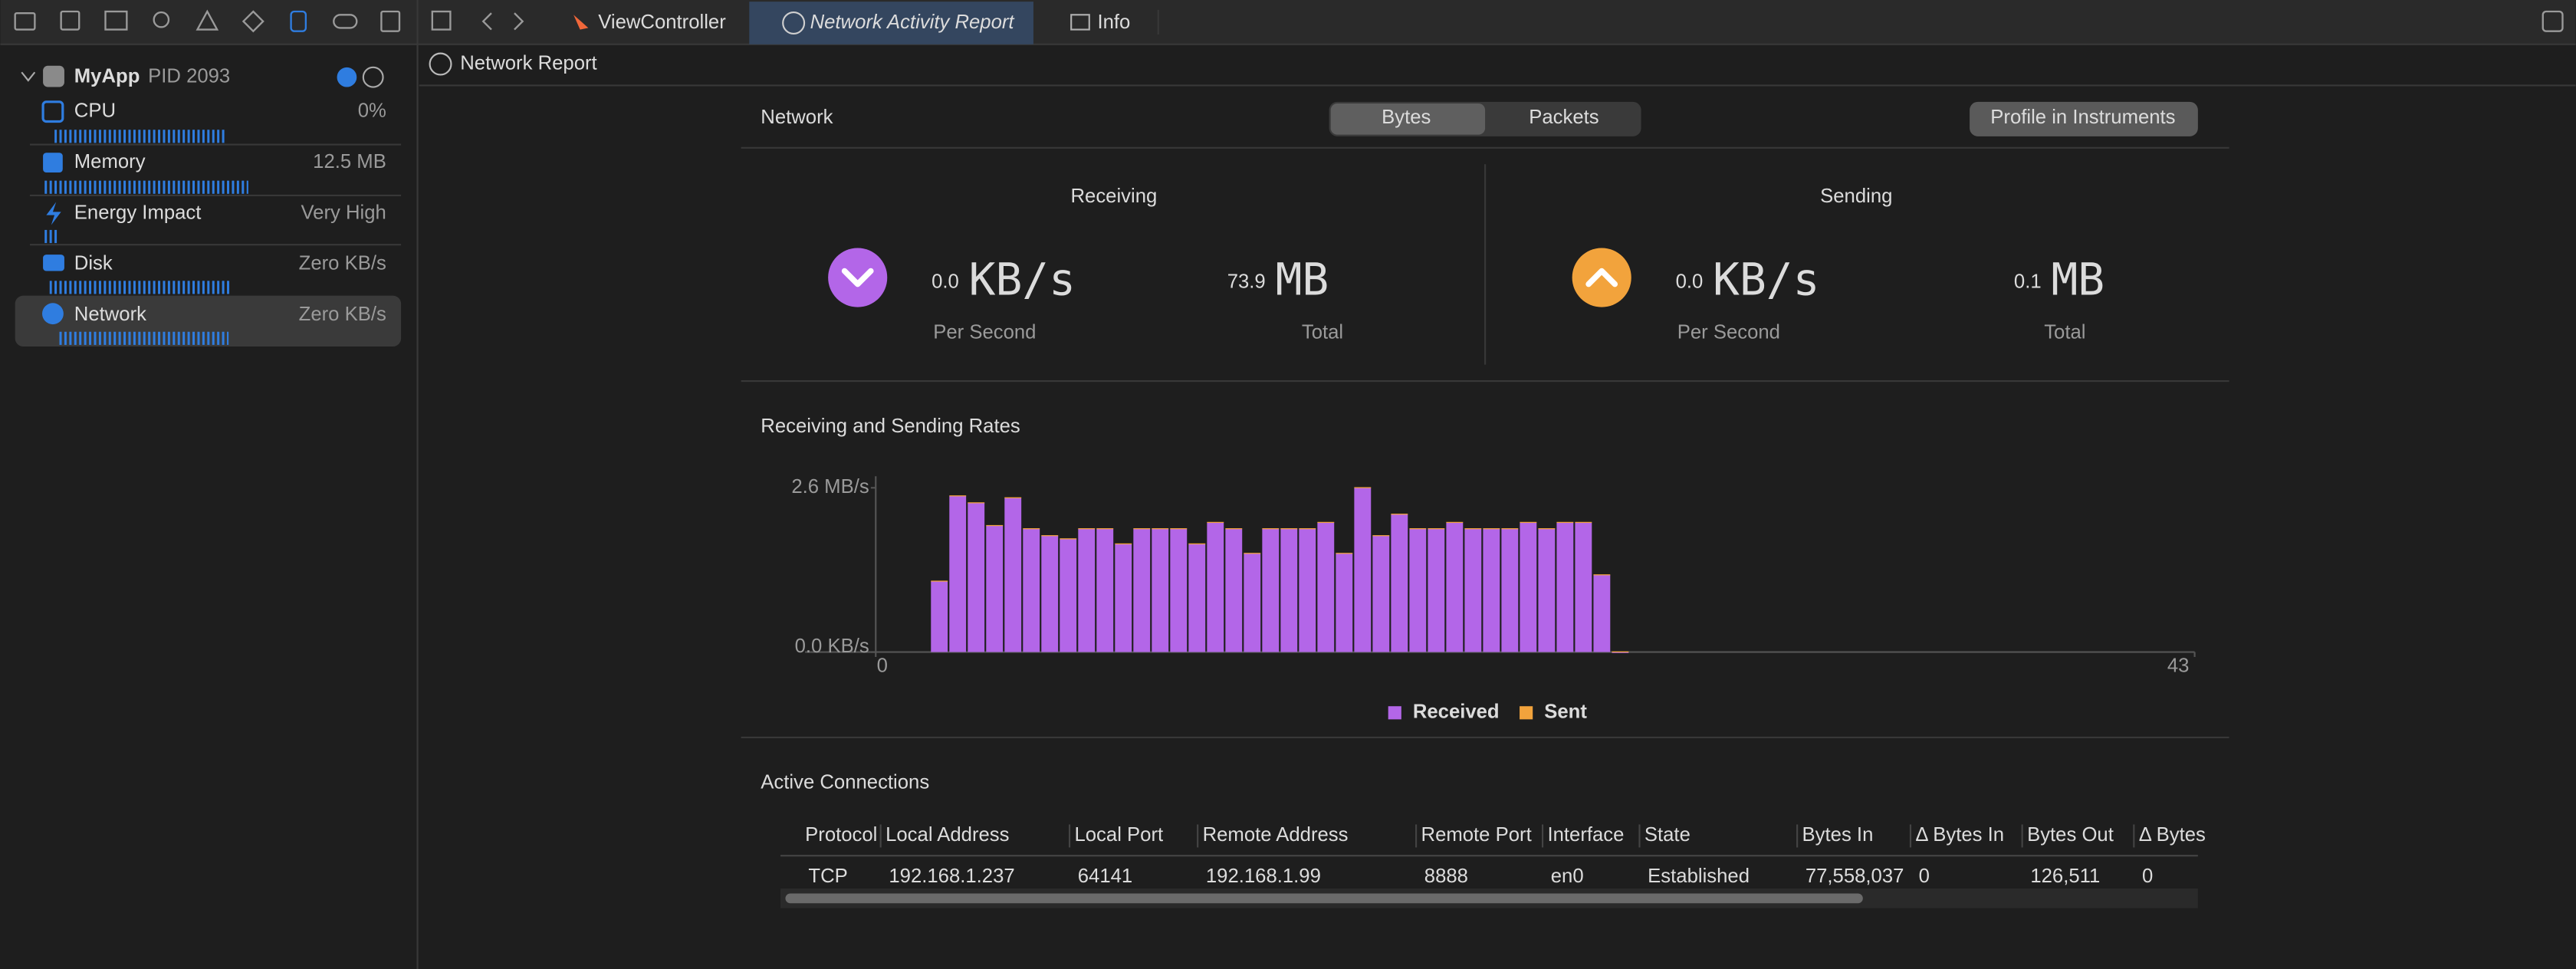 This screenshot has width=2576, height=969. I want to click on stat-unit: KB/s, so click(1766, 280).